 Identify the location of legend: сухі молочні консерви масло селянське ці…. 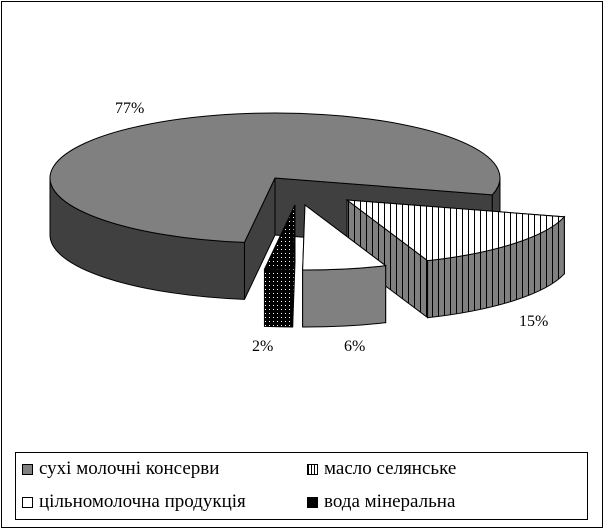
(301, 486).